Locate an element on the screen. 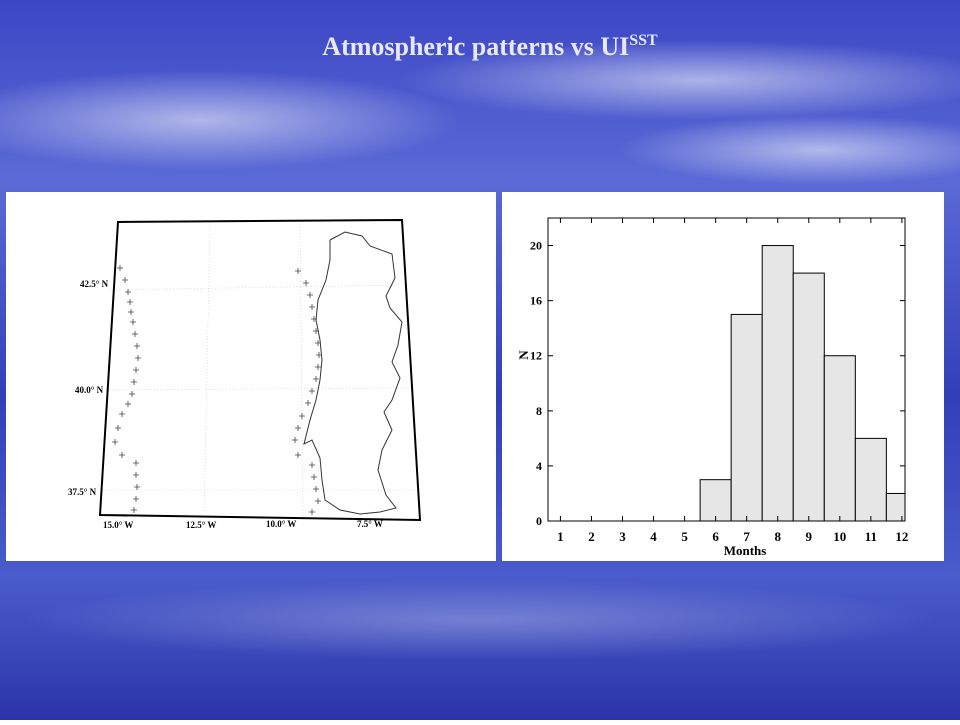 This screenshot has width=960, height=725. lon-label: 10.0° W is located at coordinates (281, 524).